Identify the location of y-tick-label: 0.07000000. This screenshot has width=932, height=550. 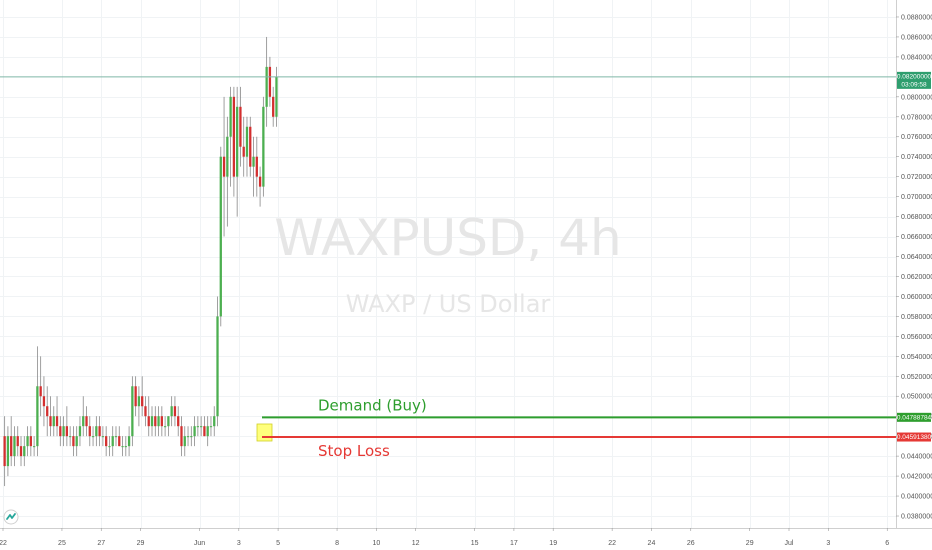
(916, 197).